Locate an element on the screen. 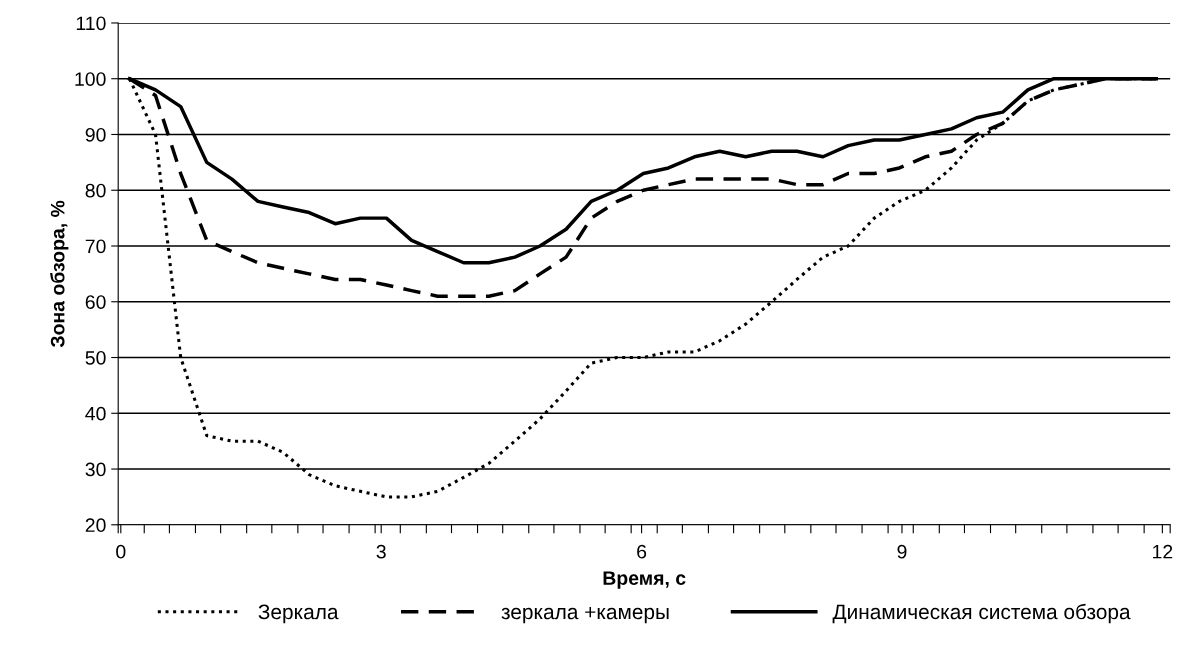 The image size is (1182, 656). x-tick-label: 3 is located at coordinates (381, 551).